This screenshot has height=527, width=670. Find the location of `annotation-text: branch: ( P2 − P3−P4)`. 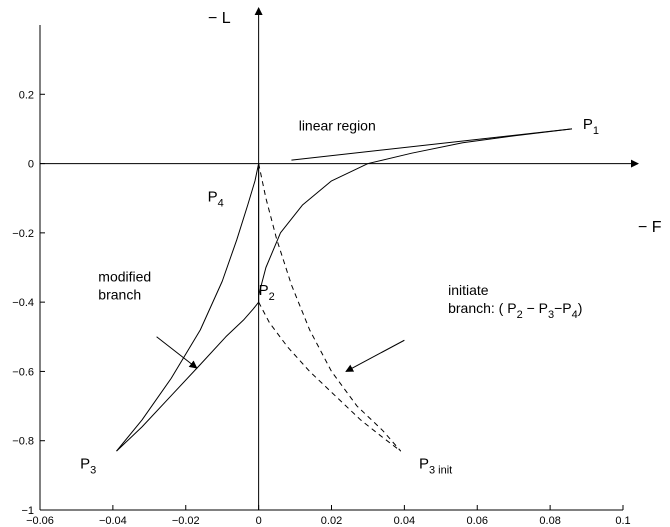

annotation-text: branch: ( P2 − P3−P4) is located at coordinates (515, 310).